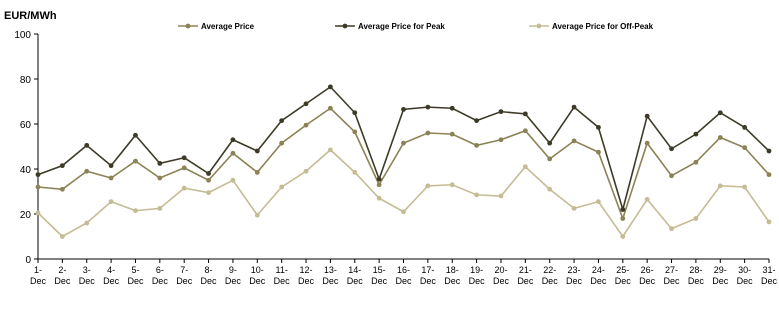 Image resolution: width=779 pixels, height=323 pixels. Describe the element at coordinates (160, 275) in the screenshot. I see `x-tick-label: 6-Dec` at that location.